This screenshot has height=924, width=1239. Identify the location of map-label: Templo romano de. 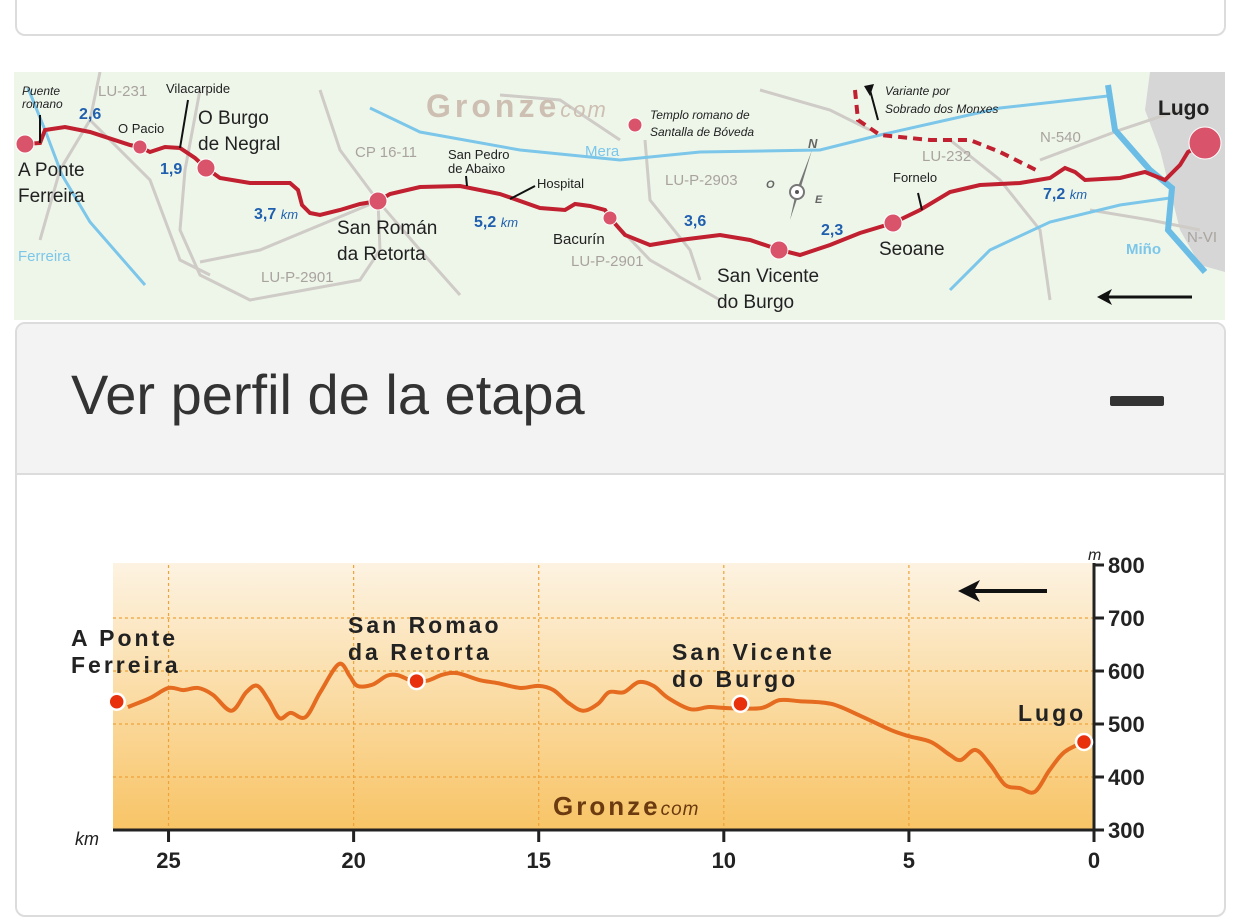
(700, 115).